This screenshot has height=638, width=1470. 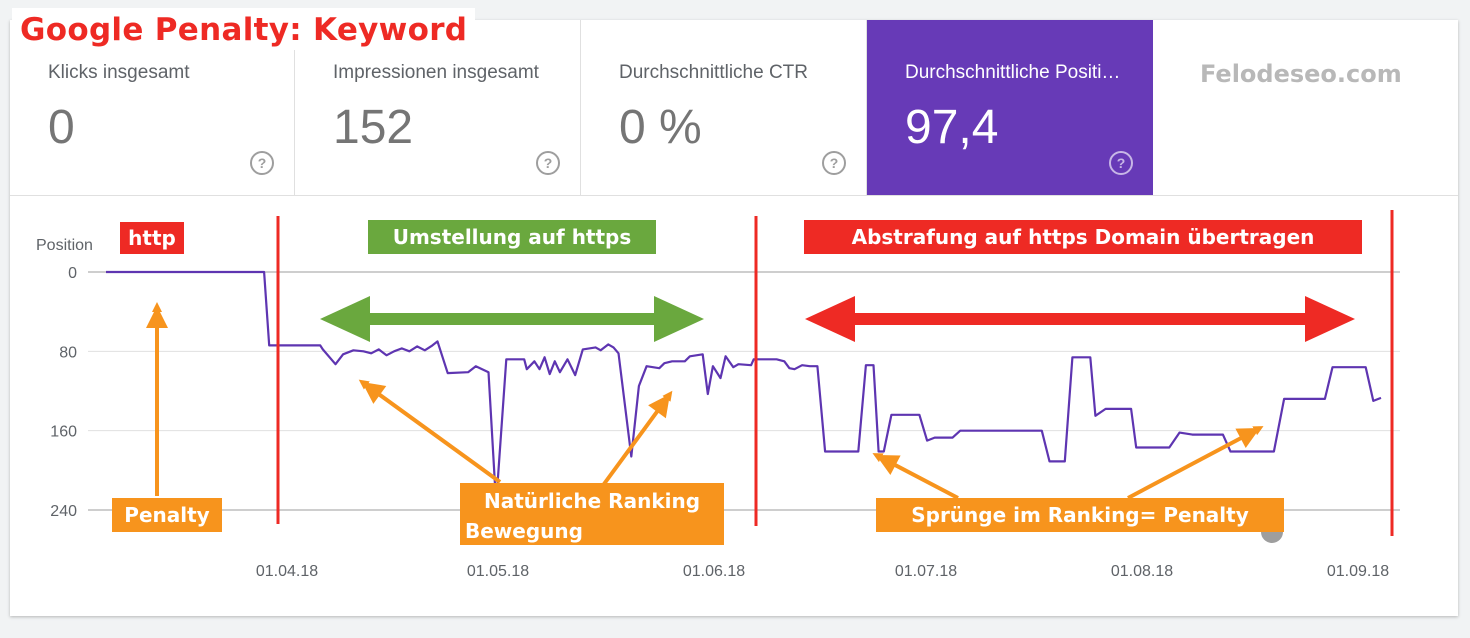 I want to click on metric-value: 97,4, so click(x=952, y=127).